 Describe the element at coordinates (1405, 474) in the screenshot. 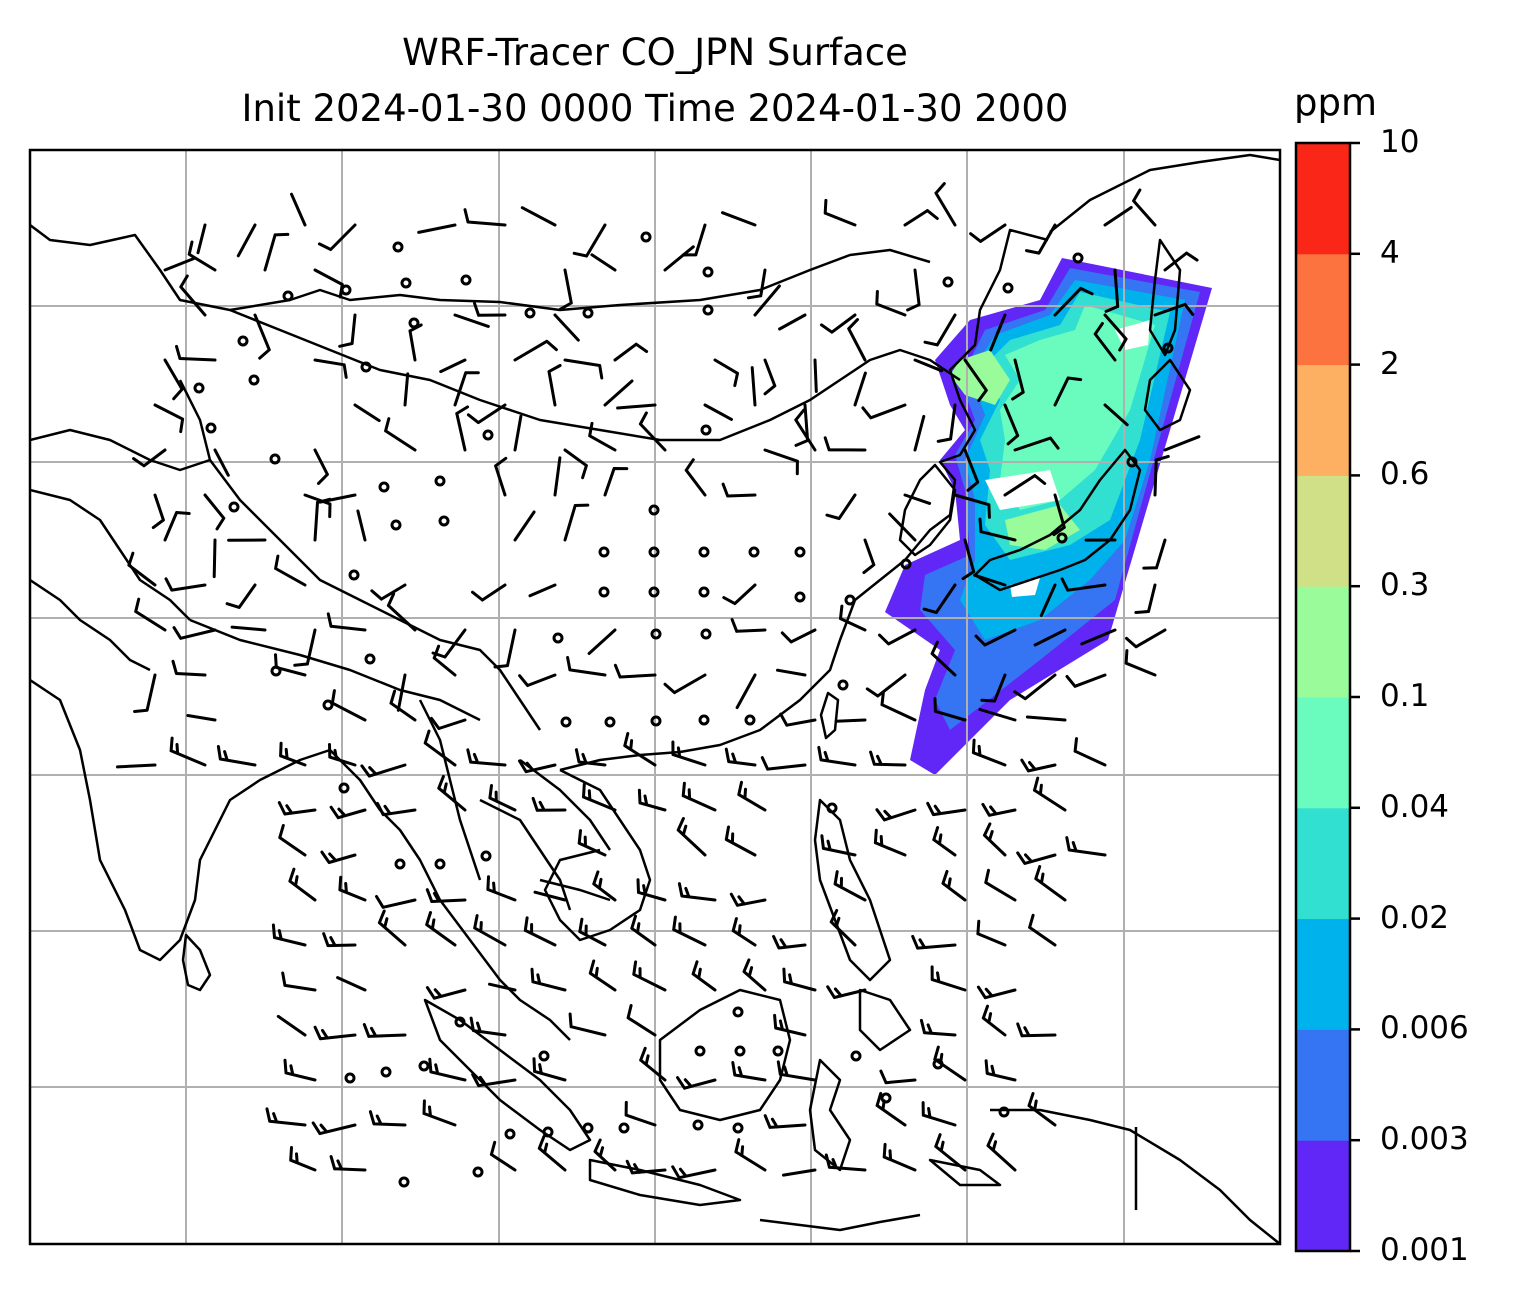

I see `colorbar-tick-label: 0.6` at that location.